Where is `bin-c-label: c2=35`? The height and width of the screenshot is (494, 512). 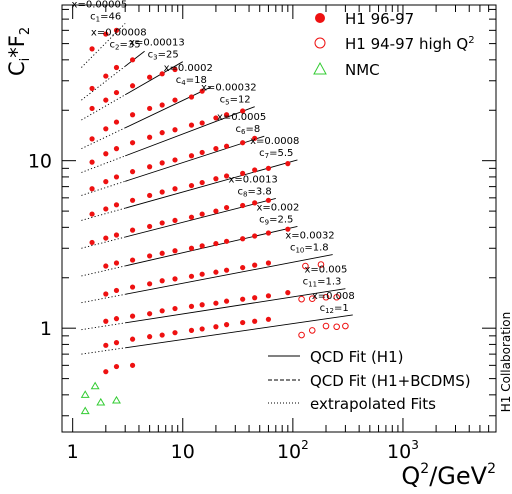
bin-c-label: c2=35 is located at coordinates (125, 45).